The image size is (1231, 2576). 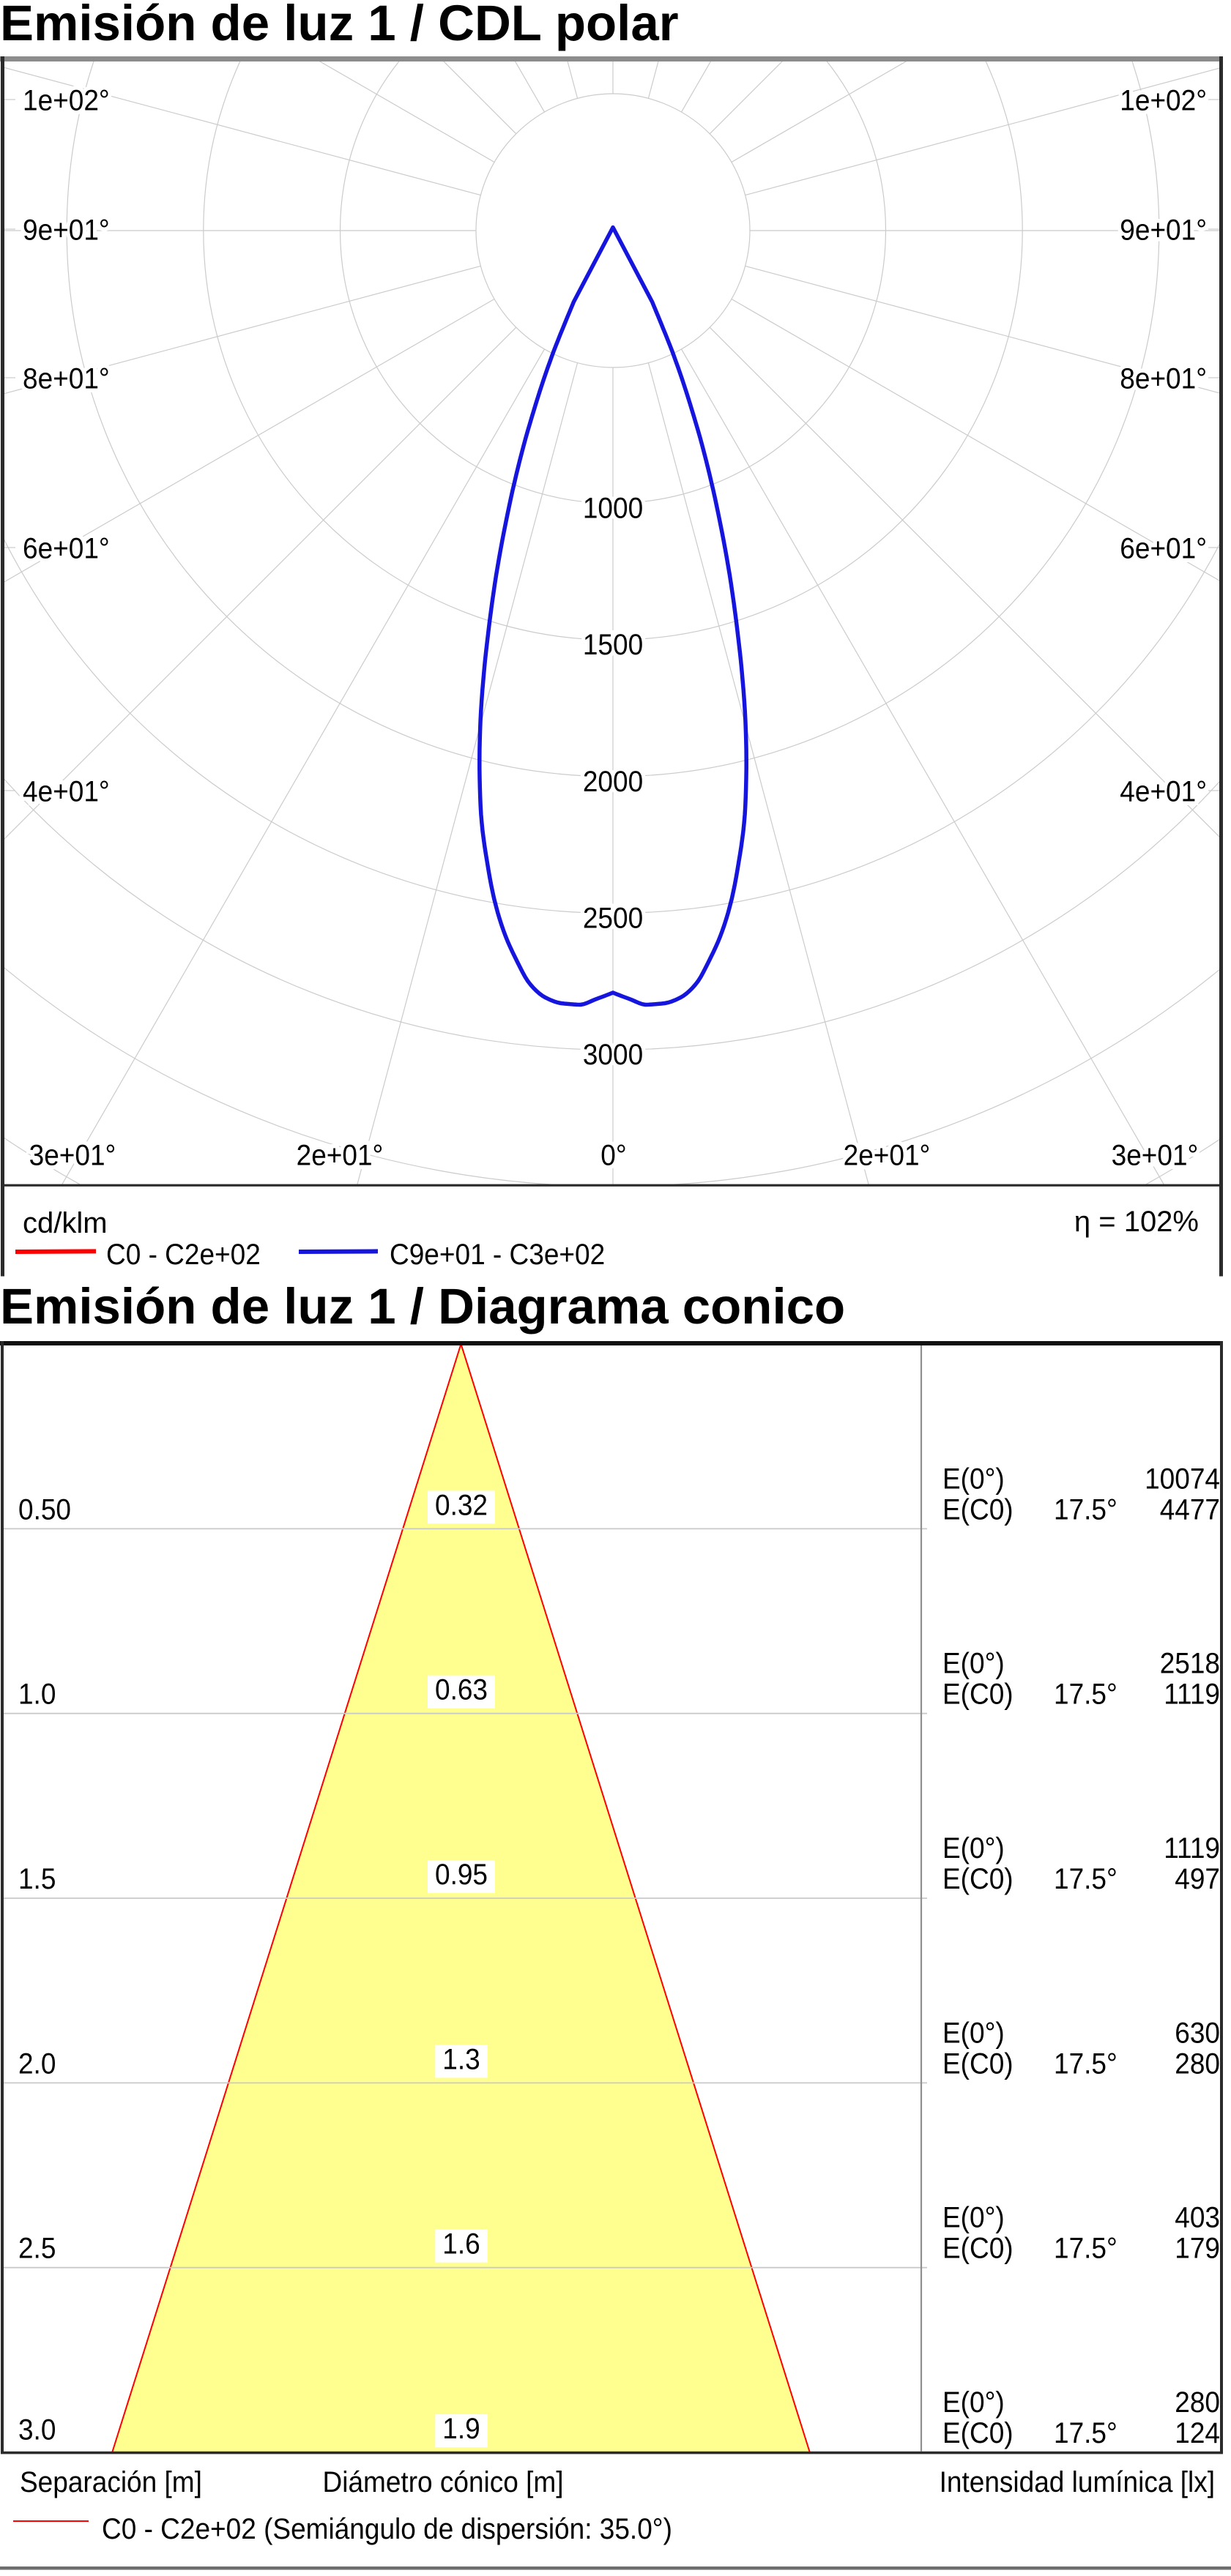 I want to click on svg-text:Emisión de luz 1 / Diagrama co: Emisión de luz 1 / Diagrama conico, so click(x=423, y=1306).